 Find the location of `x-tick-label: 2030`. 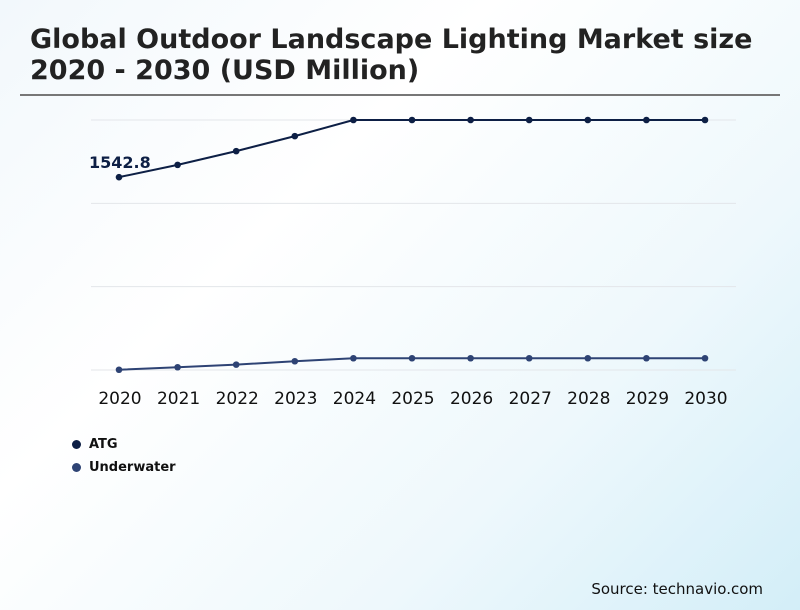

x-tick-label: 2030 is located at coordinates (705, 399).